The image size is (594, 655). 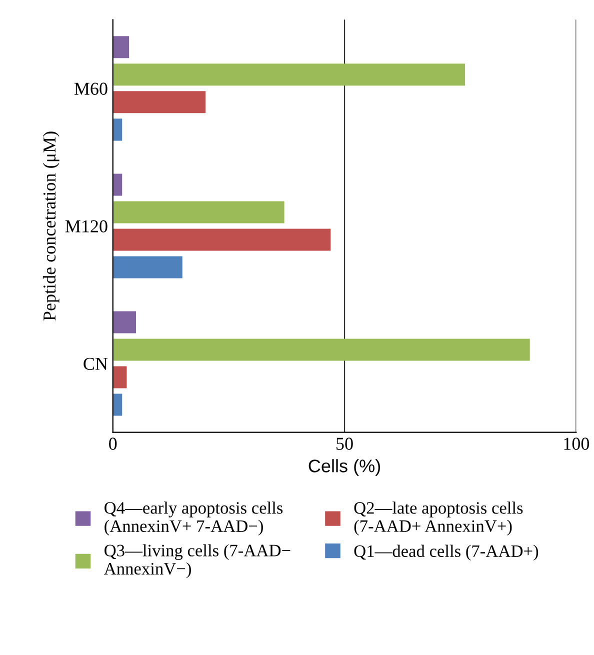 I want to click on legend-label: Q3—living cells (7-AAD− AnnexinV−), so click(x=197, y=561).